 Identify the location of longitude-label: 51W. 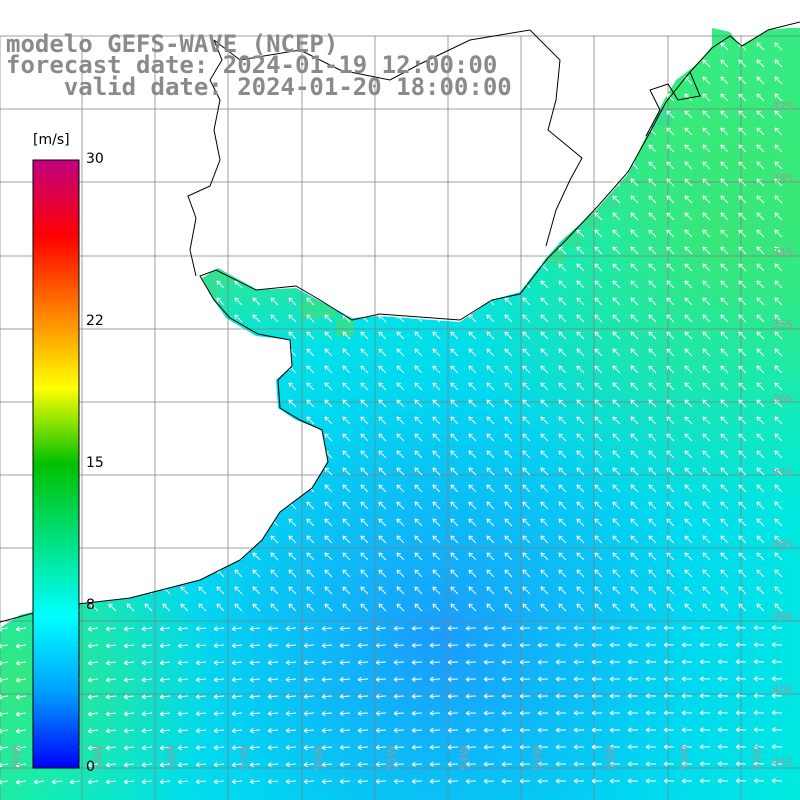
(684, 757).